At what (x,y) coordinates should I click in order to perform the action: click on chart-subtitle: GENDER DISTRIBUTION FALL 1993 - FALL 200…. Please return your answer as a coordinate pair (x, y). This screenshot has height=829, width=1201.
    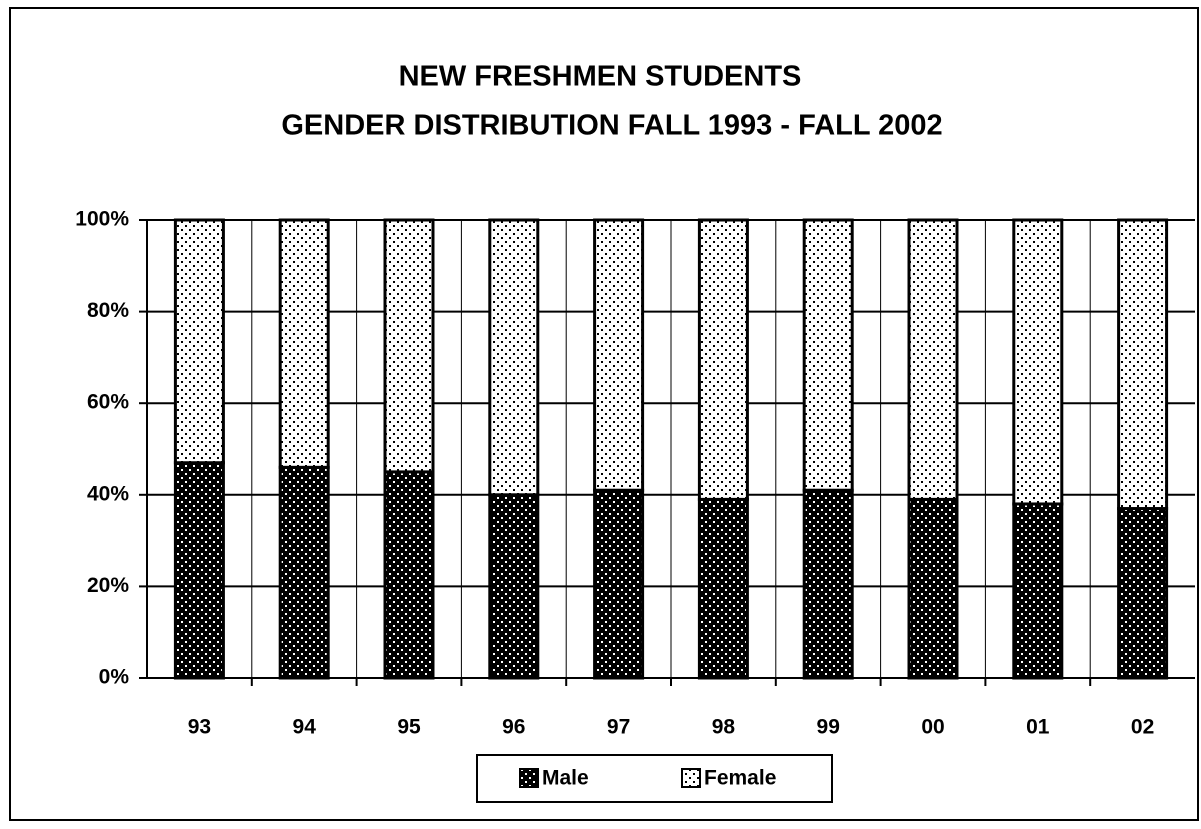
    Looking at the image, I should click on (611, 126).